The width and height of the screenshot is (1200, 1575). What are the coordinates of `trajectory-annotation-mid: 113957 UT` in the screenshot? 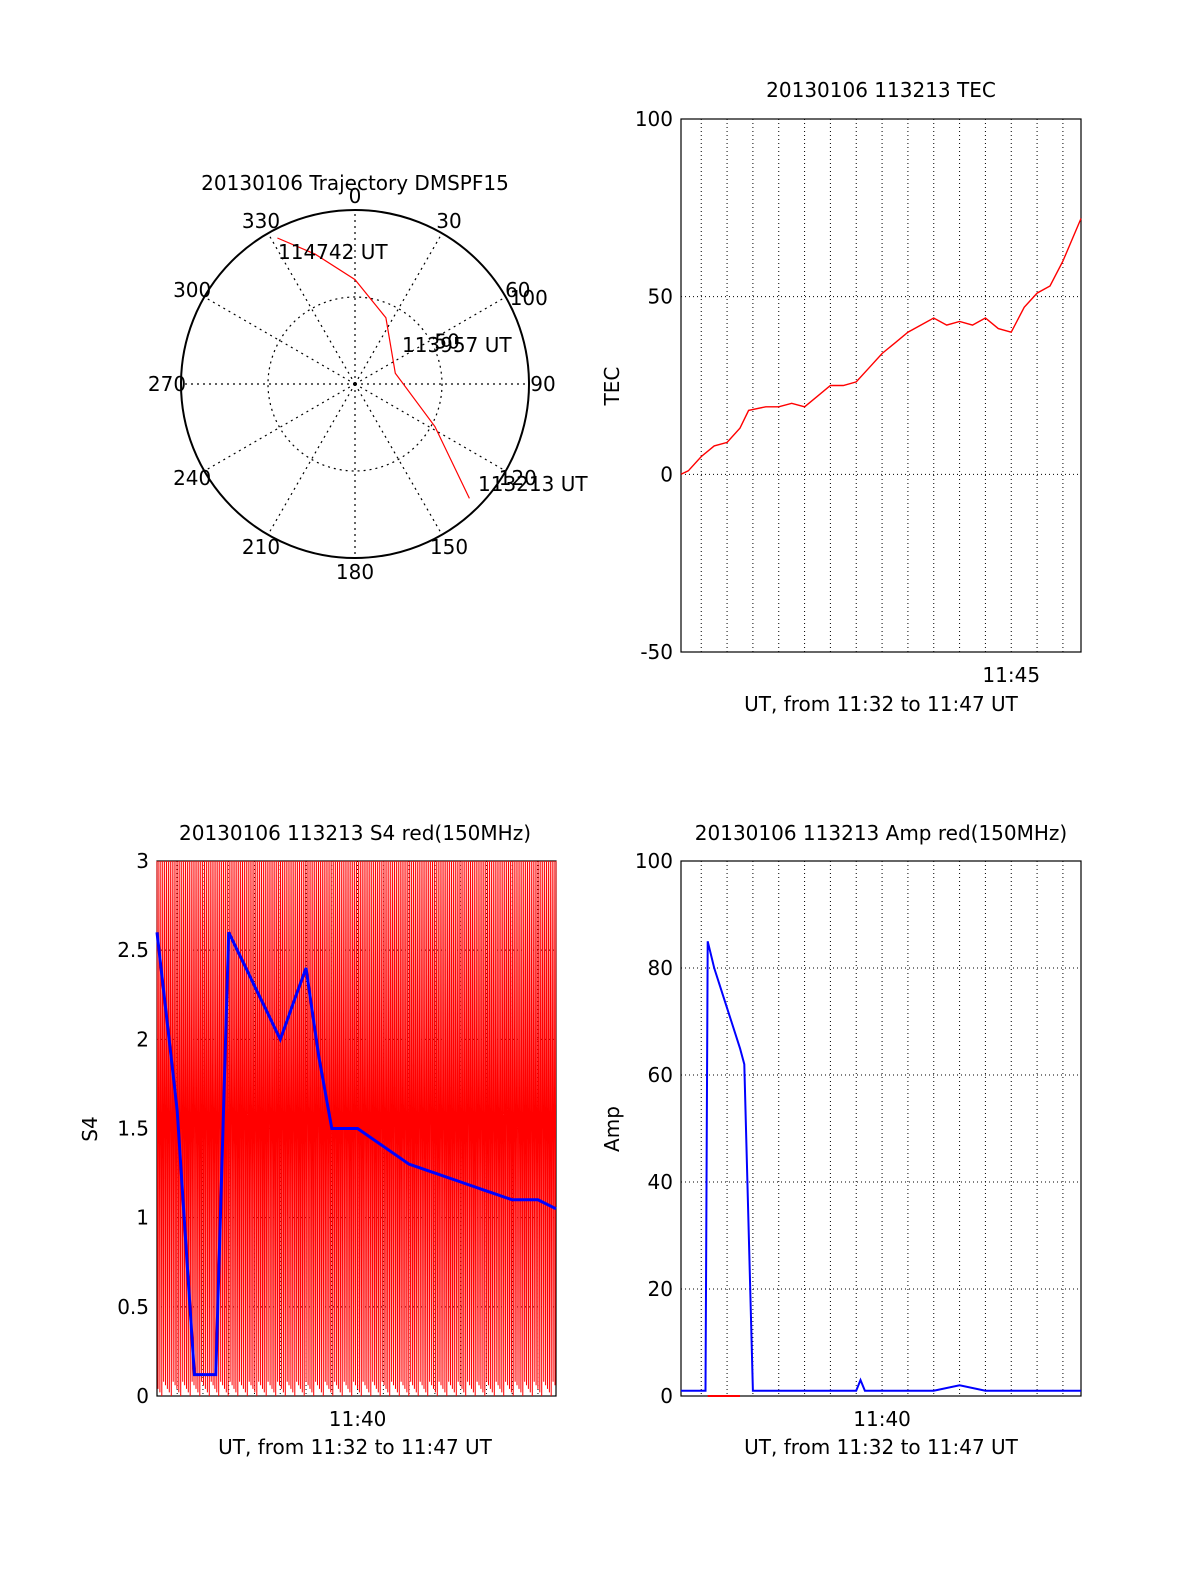 It's located at (457, 345).